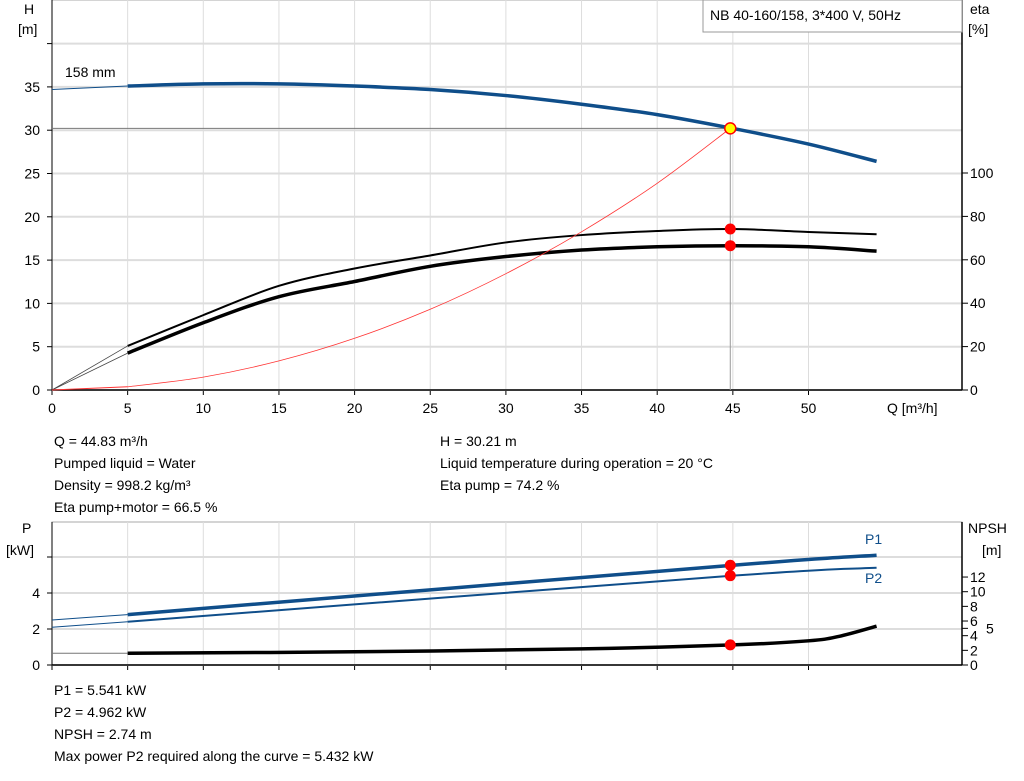 The height and width of the screenshot is (781, 1024). Describe the element at coordinates (974, 636) in the screenshot. I see `bottom-y-right-tick-label: 4` at that location.